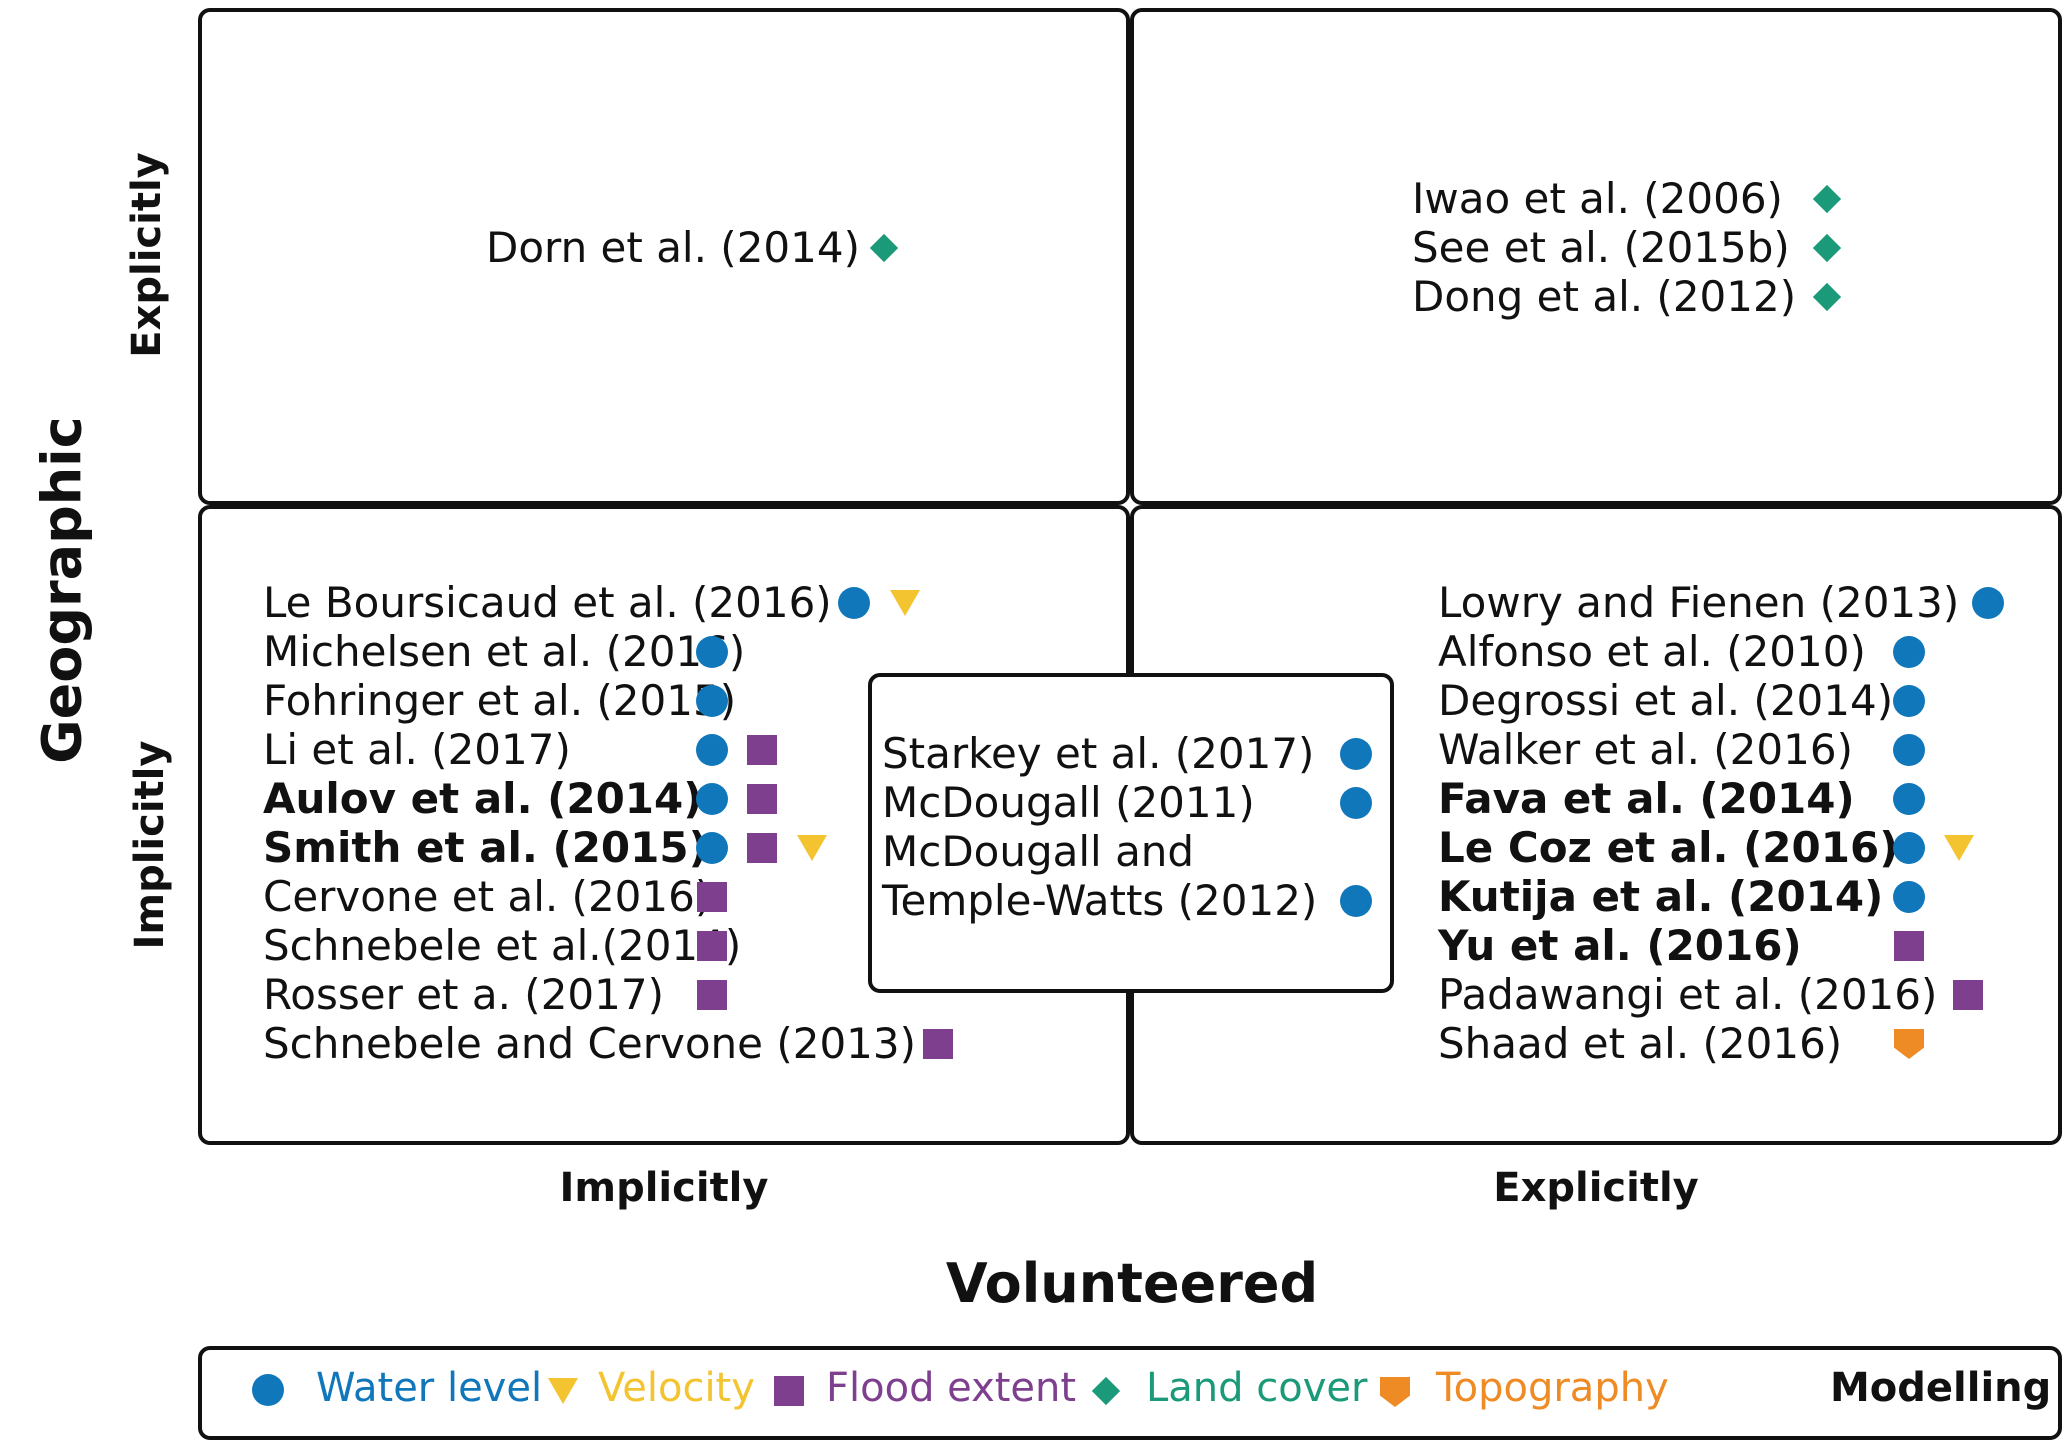 This screenshot has width=2066, height=1443. I want to click on reference-schnebele-and-cervone-2013: Schnebele and Cervone (2013), so click(590, 1043).